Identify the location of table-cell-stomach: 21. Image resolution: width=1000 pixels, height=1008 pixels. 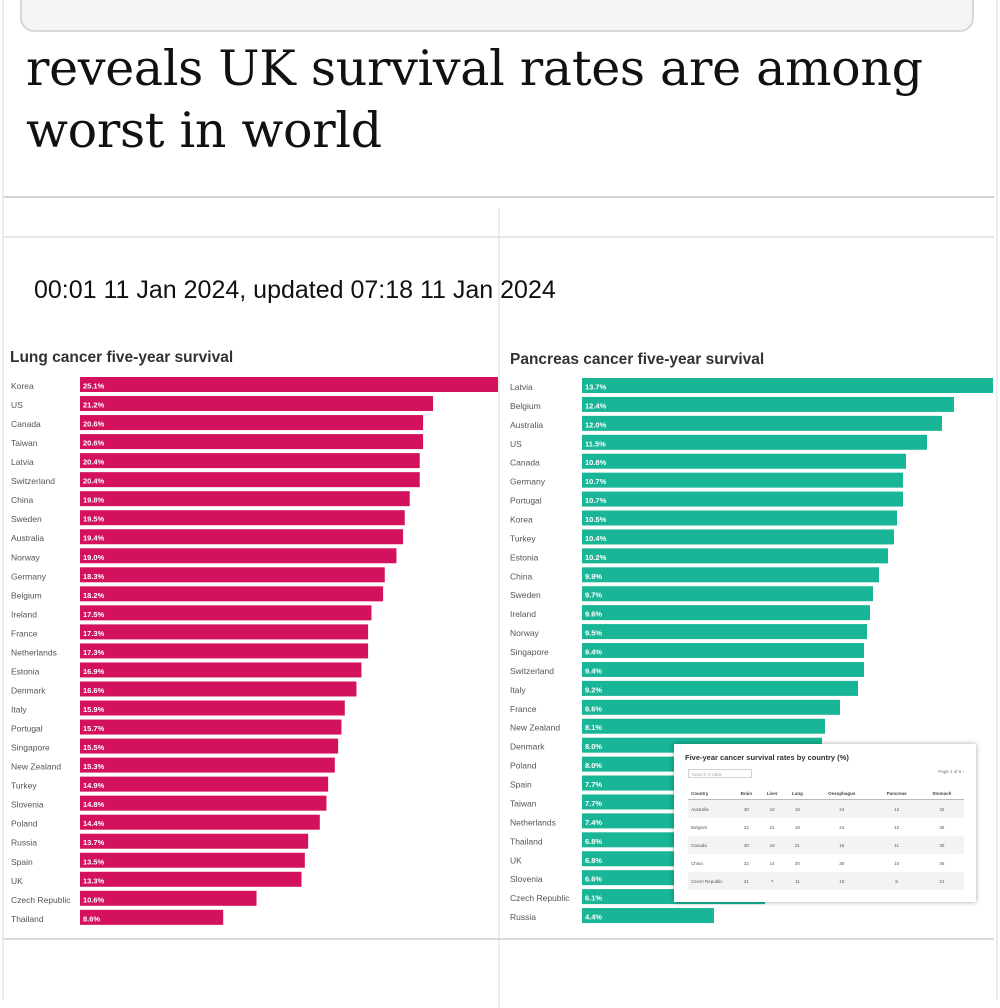
(941, 881).